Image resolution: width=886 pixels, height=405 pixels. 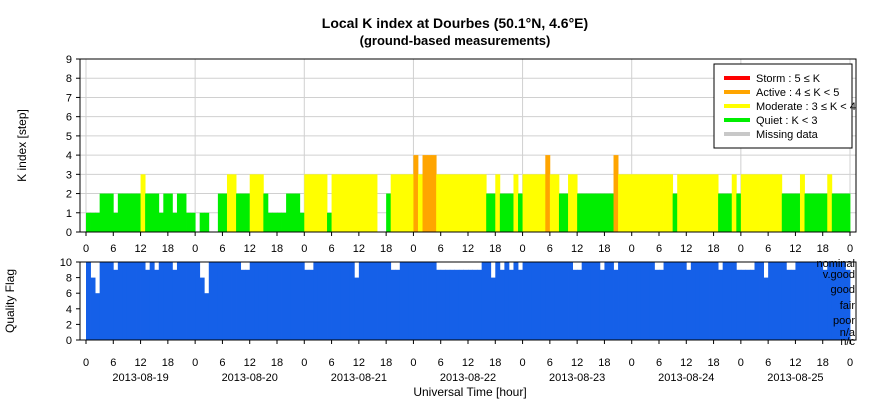 What do you see at coordinates (844, 321) in the screenshot?
I see `quality-level-label: poor` at bounding box center [844, 321].